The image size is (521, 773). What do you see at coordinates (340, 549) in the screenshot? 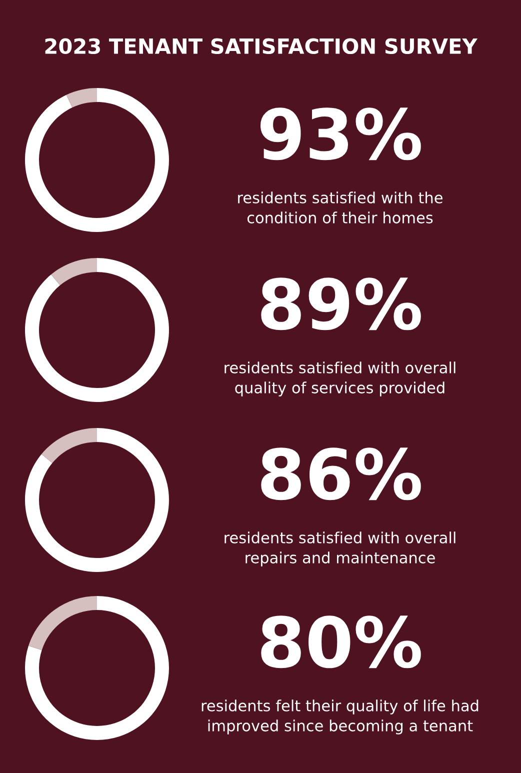
I see `text: residents satisfied with overall repairs and maintenance` at bounding box center [340, 549].